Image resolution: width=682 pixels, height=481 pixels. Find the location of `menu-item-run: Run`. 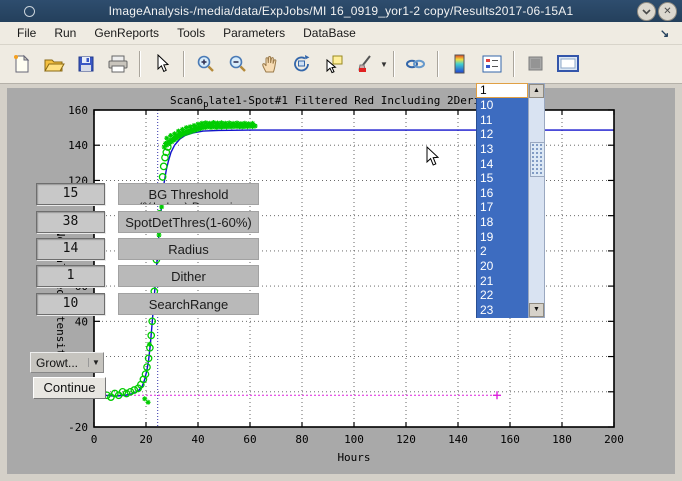

menu-item-run: Run is located at coordinates (65, 33).